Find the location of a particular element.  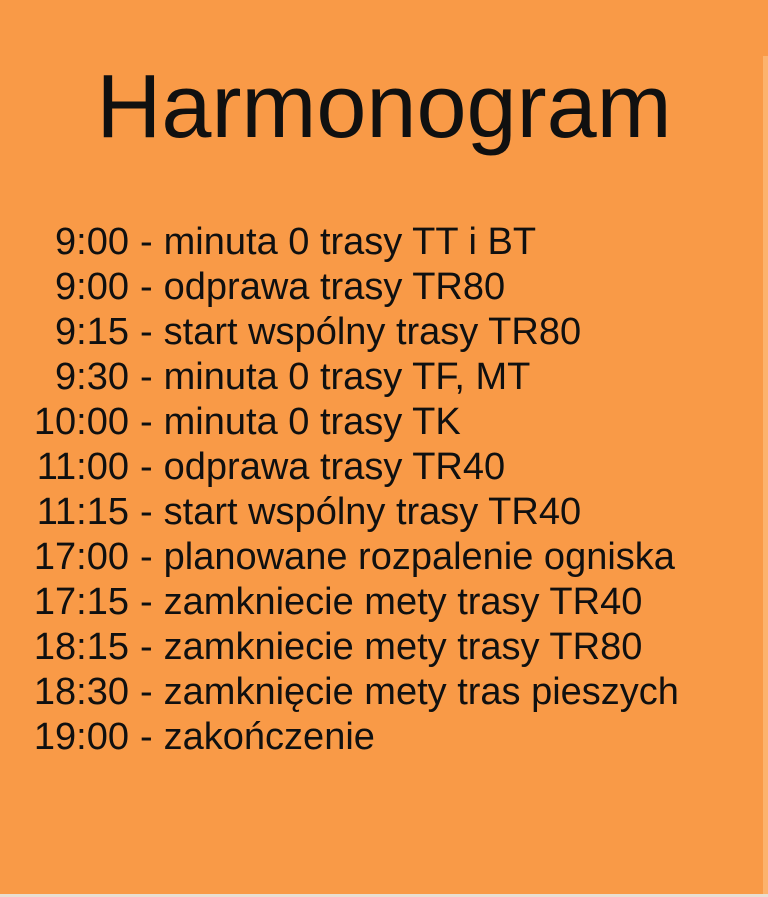

schedule-event: zamkniecie mety trasy TR80 is located at coordinates (403, 646).